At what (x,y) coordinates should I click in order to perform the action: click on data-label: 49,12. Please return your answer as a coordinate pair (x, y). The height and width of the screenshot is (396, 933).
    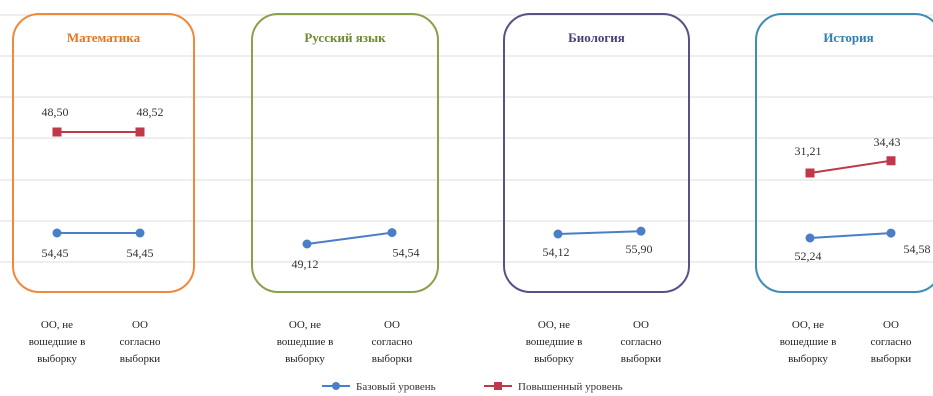
    Looking at the image, I should click on (305, 264).